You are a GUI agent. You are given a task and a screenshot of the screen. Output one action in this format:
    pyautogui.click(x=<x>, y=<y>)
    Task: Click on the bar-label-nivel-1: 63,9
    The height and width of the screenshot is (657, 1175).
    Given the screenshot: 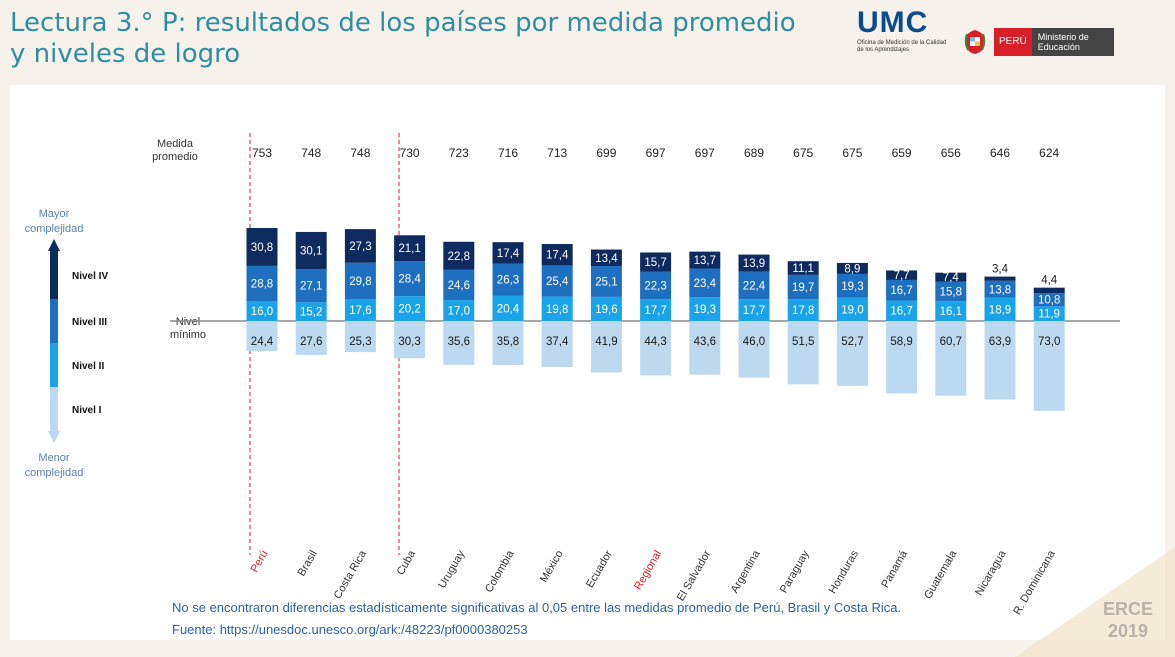 What is the action you would take?
    pyautogui.click(x=1000, y=342)
    